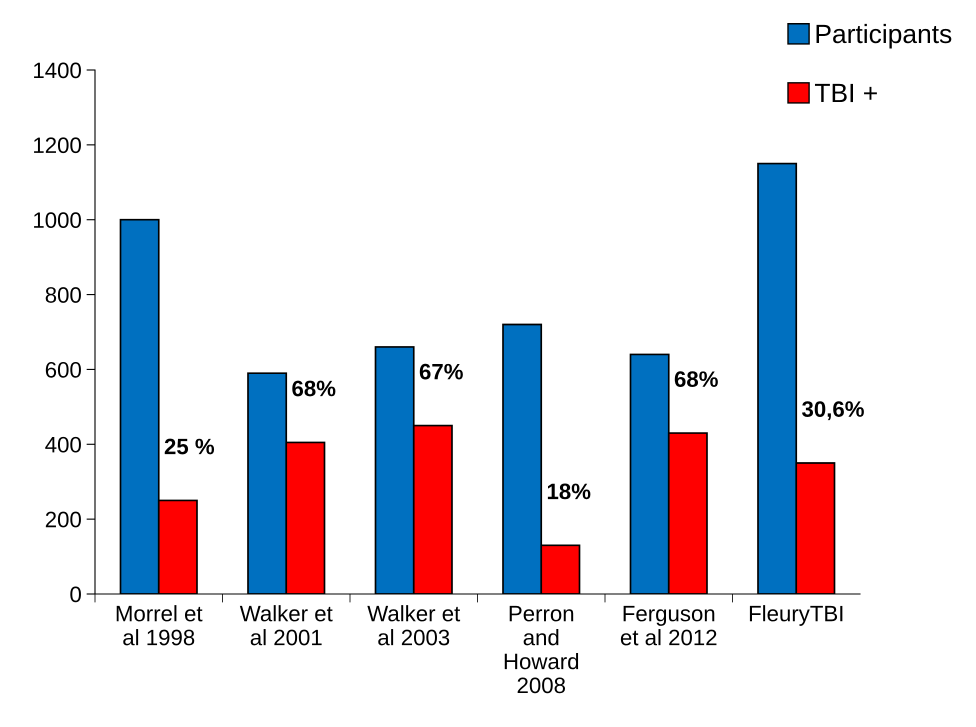  Describe the element at coordinates (75, 594) in the screenshot. I see `y-tick-label: 0` at that location.